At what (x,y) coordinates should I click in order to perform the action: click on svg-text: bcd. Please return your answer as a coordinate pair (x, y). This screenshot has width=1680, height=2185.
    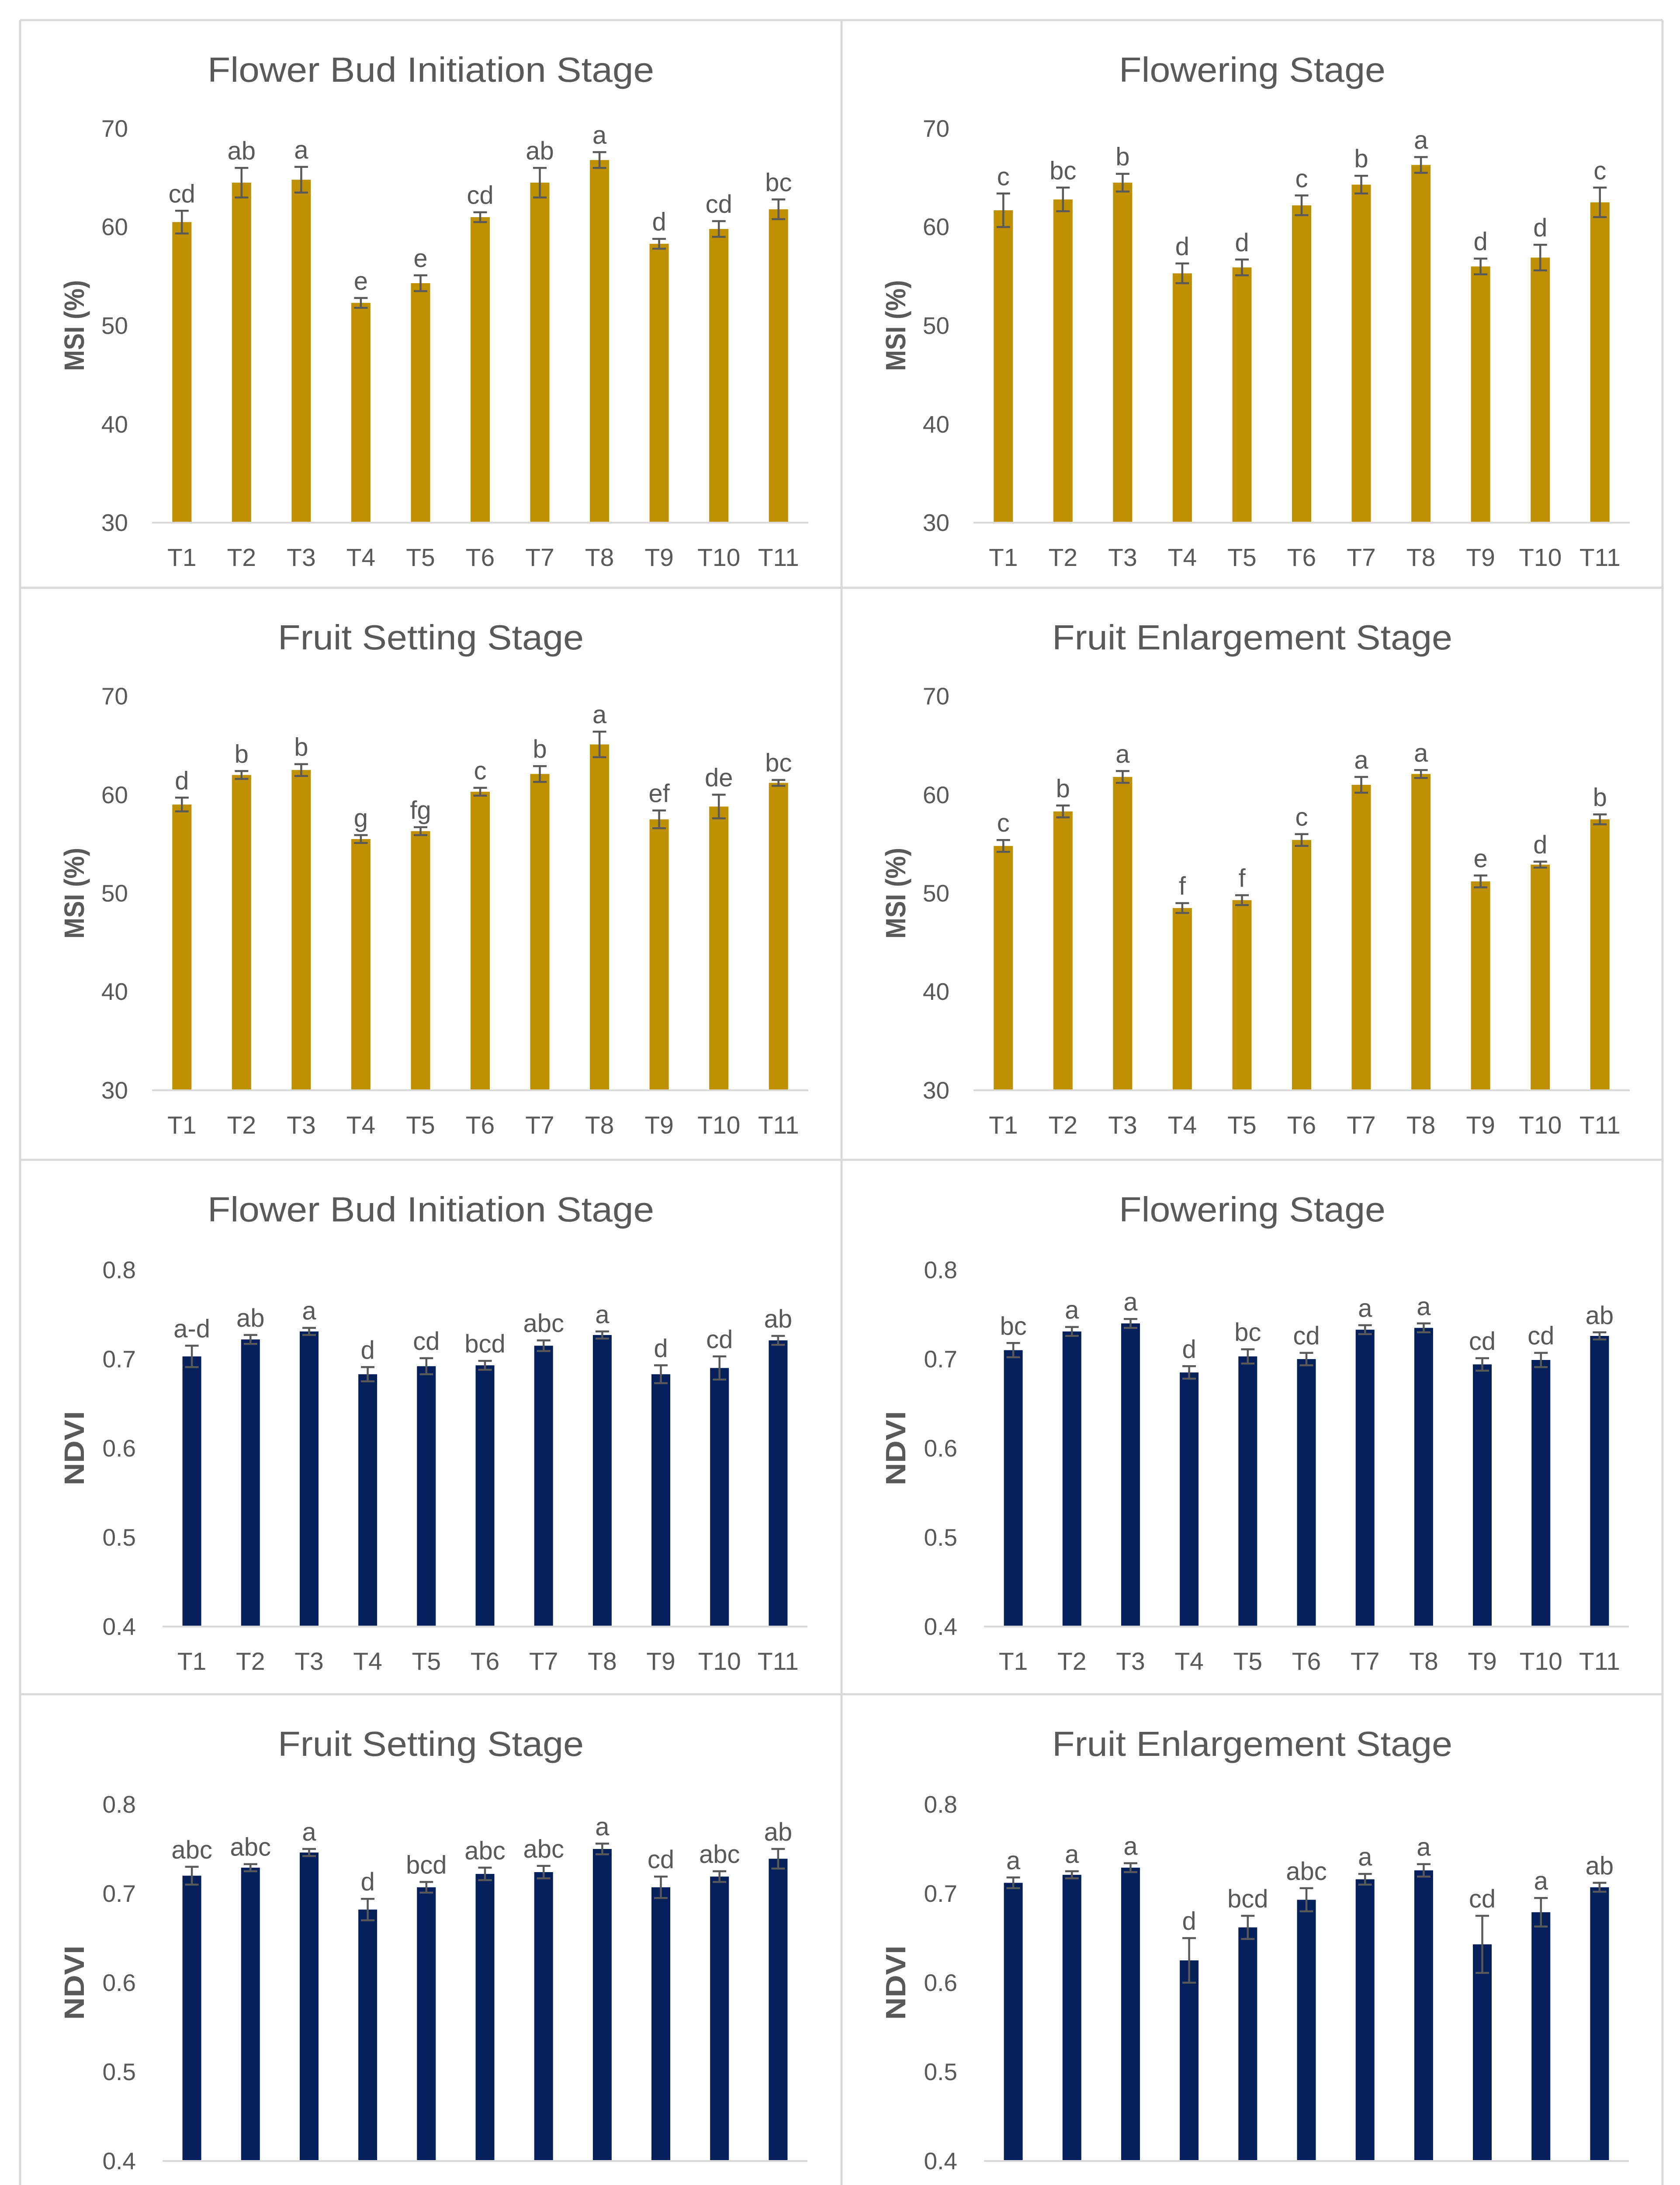
    Looking at the image, I should click on (1248, 1899).